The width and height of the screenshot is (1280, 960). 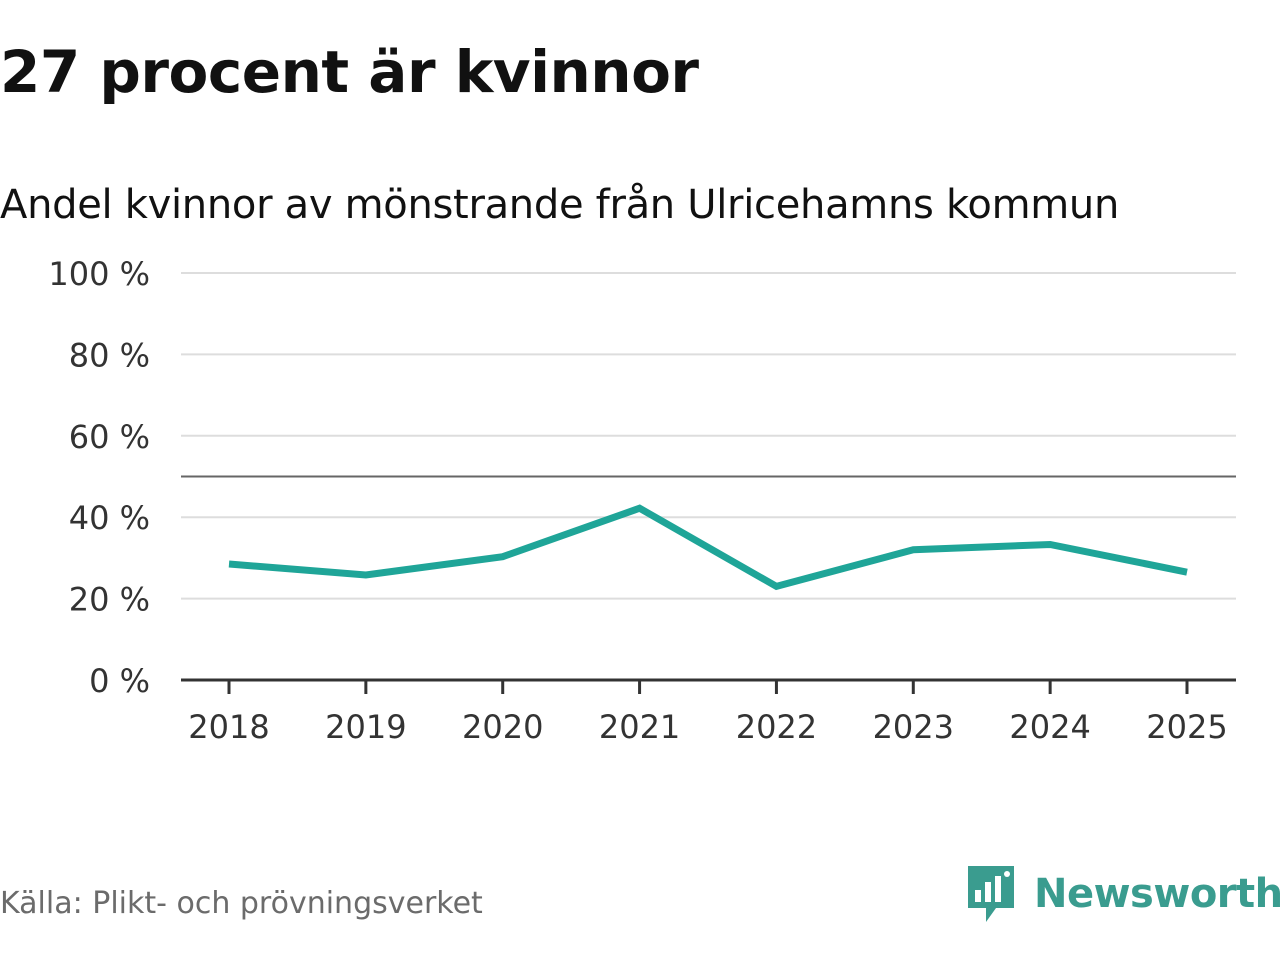 What do you see at coordinates (708, 686) in the screenshot?
I see `x-axis` at bounding box center [708, 686].